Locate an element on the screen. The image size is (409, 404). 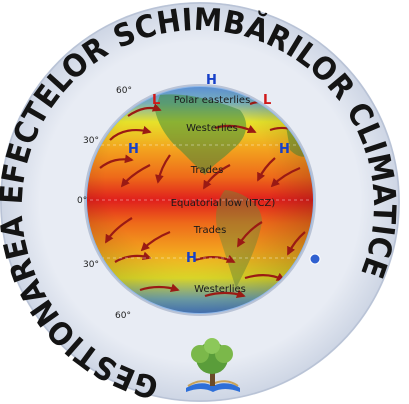
tree-book-emblem is located at coordinates (213, 365).